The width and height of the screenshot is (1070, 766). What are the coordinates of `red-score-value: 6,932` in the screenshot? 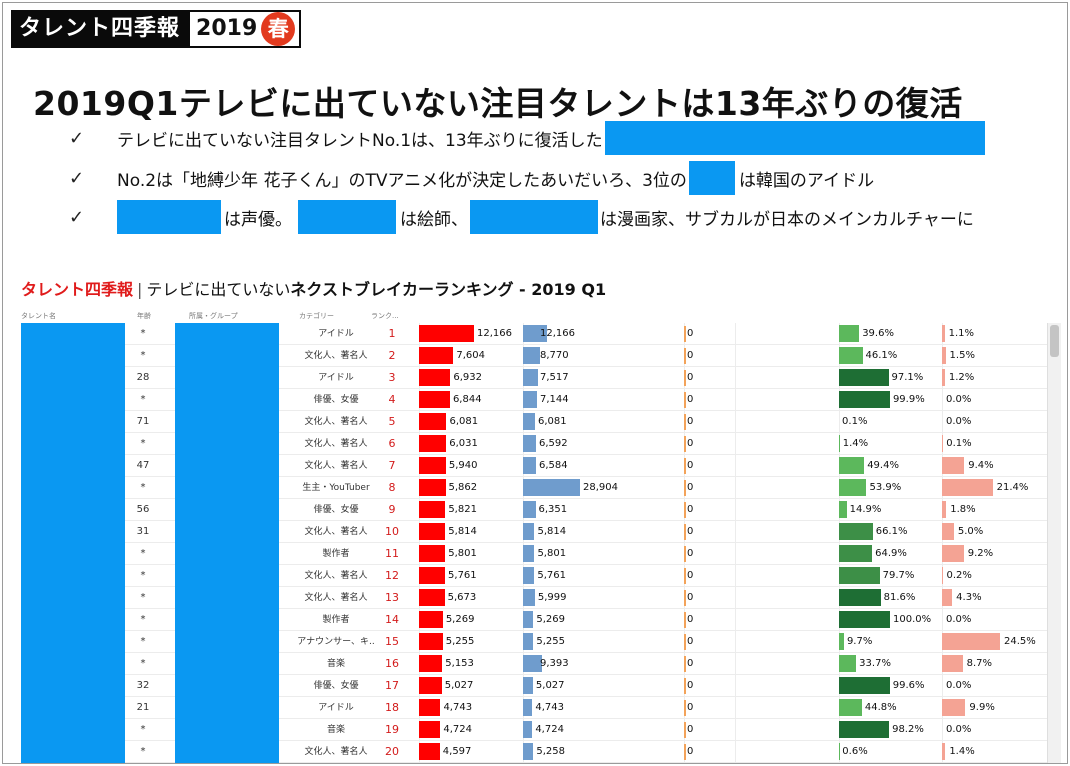 It's located at (467, 377).